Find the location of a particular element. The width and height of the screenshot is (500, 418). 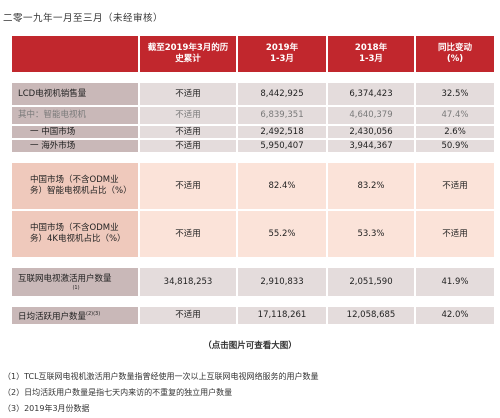

row-label: 一 中国市场 is located at coordinates (75, 132).